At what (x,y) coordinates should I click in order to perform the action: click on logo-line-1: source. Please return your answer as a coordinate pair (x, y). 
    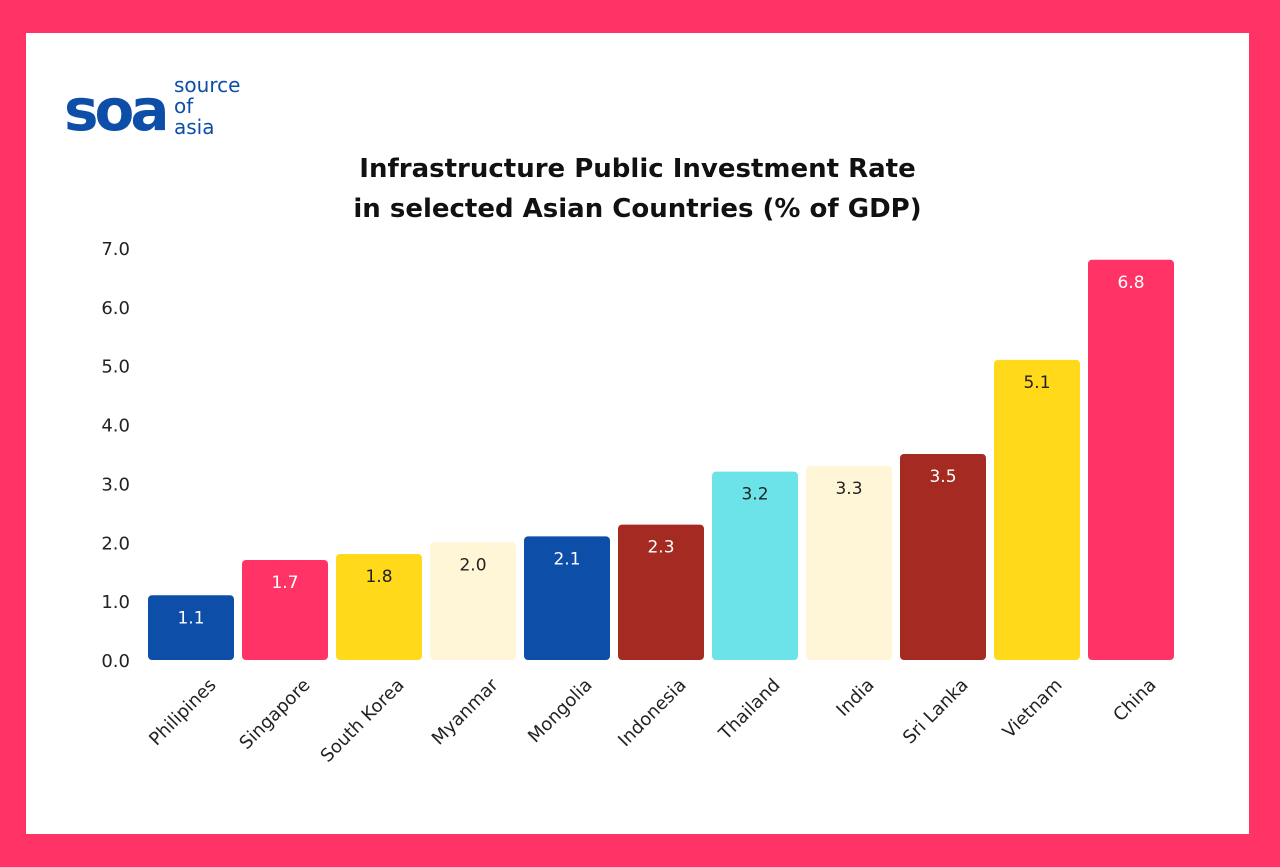
    Looking at the image, I should click on (207, 85).